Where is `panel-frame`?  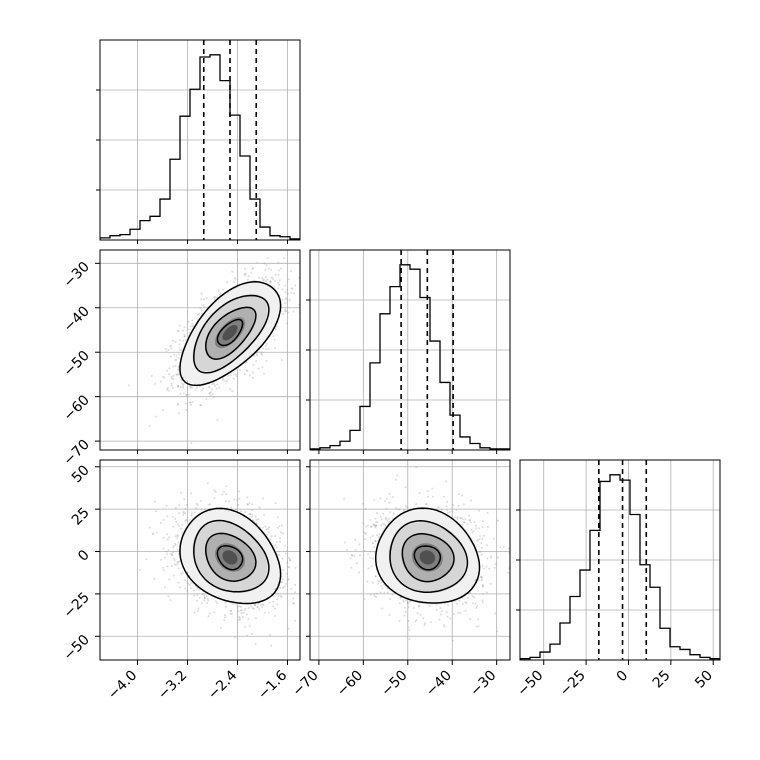
panel-frame is located at coordinates (200, 350).